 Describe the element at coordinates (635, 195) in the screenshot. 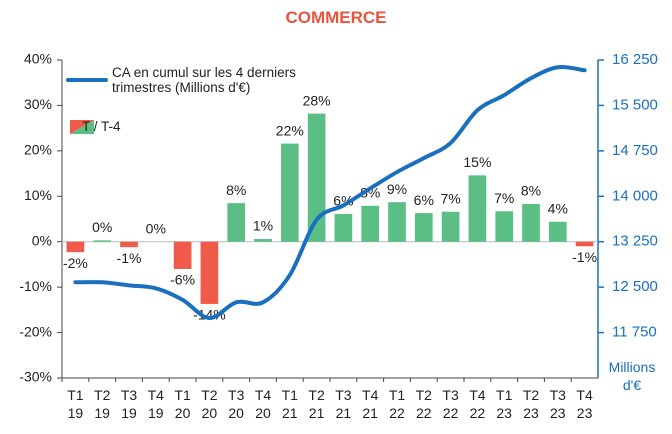

I see `y2-tick-label: 14 000` at that location.